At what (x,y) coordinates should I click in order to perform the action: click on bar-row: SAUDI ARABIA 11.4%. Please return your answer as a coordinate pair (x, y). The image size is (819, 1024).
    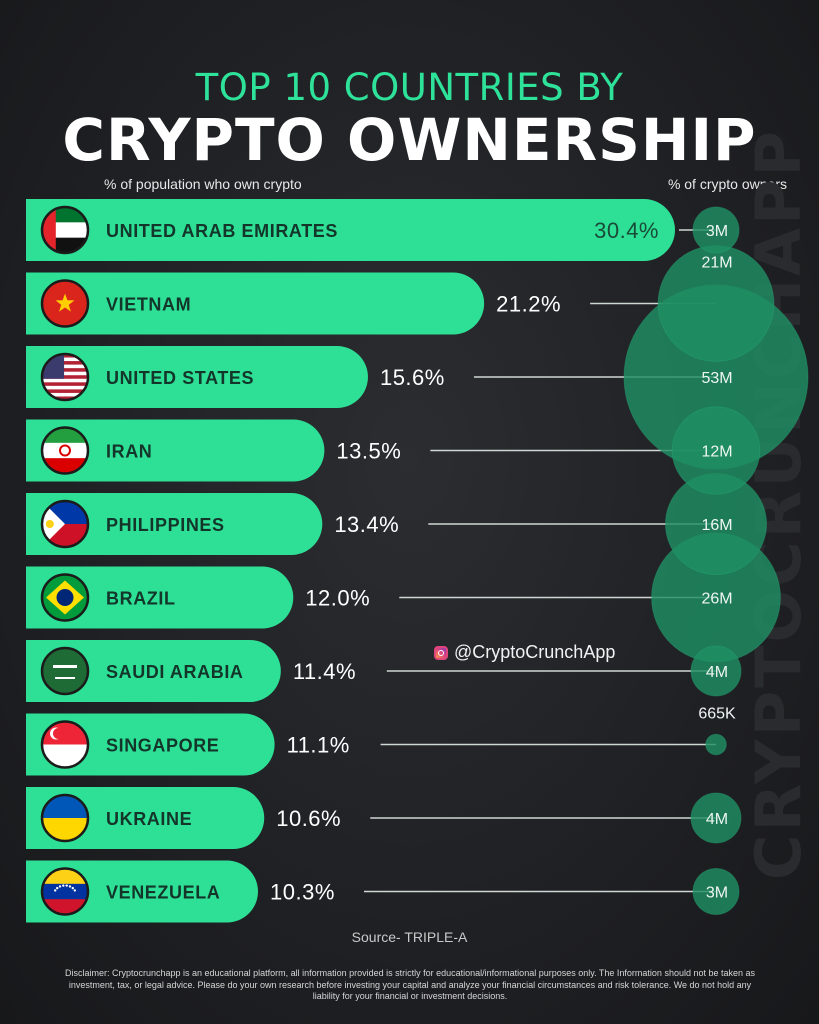
    Looking at the image, I should click on (191, 671).